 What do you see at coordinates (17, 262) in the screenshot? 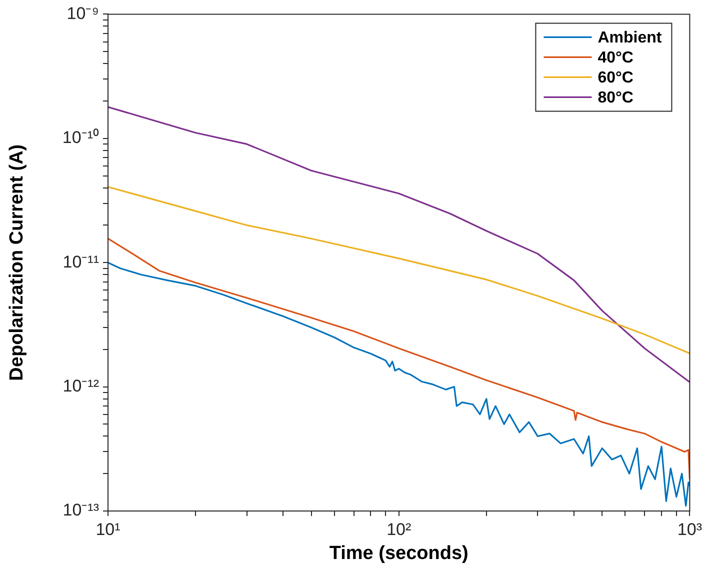
I see `y-axis-title: Depolarization Current (A)` at bounding box center [17, 262].